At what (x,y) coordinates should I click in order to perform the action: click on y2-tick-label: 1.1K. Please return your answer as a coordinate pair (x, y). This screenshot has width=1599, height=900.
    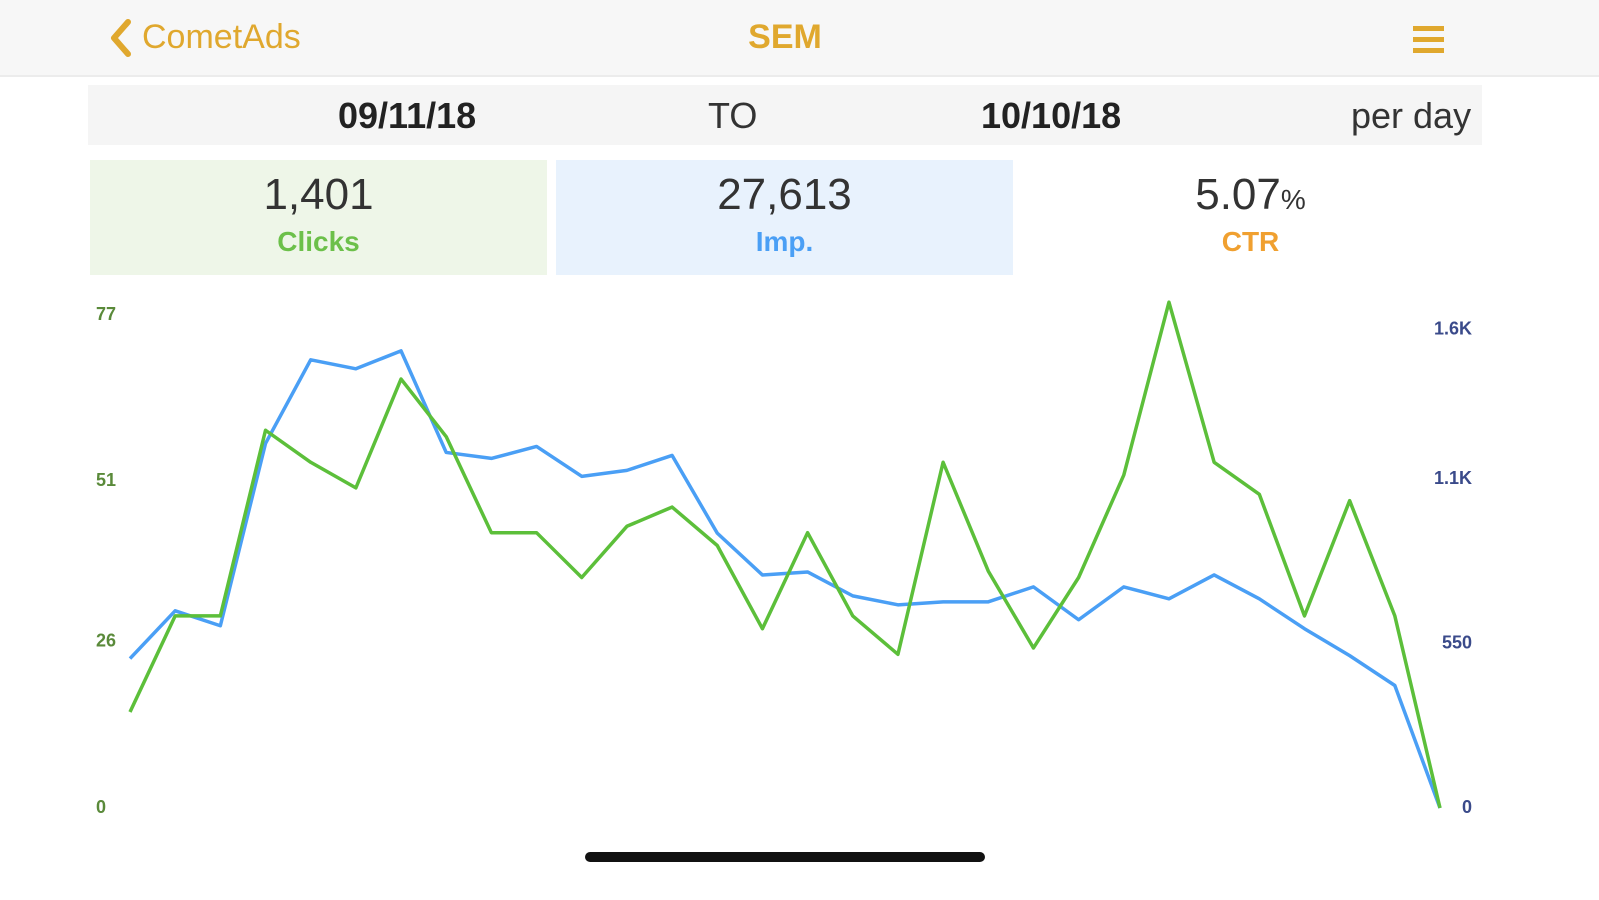
    Looking at the image, I should click on (1453, 478).